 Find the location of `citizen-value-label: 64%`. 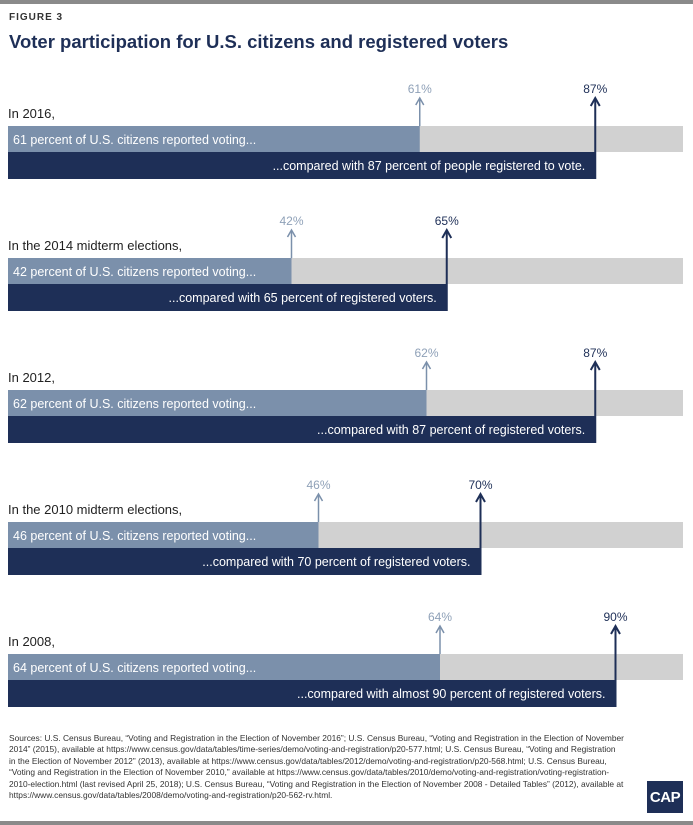

citizen-value-label: 64% is located at coordinates (440, 617).